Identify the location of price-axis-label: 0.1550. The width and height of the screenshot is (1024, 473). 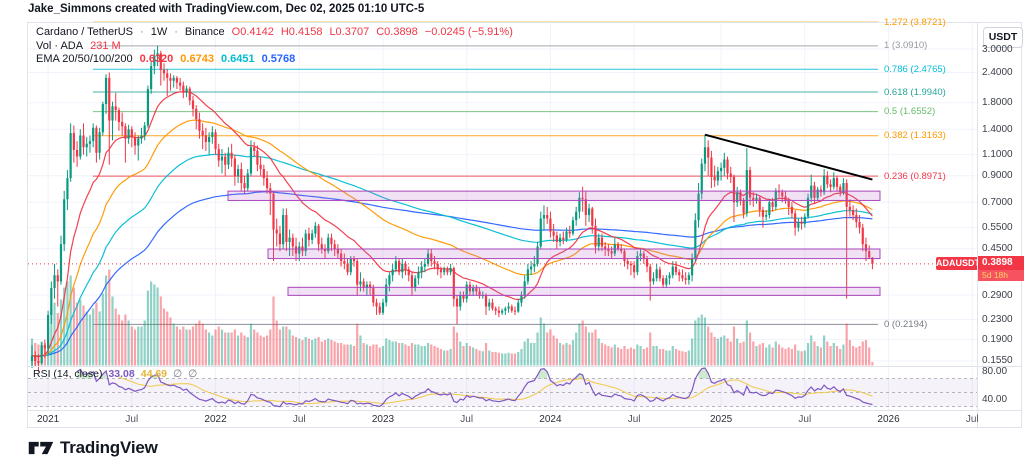
(997, 361).